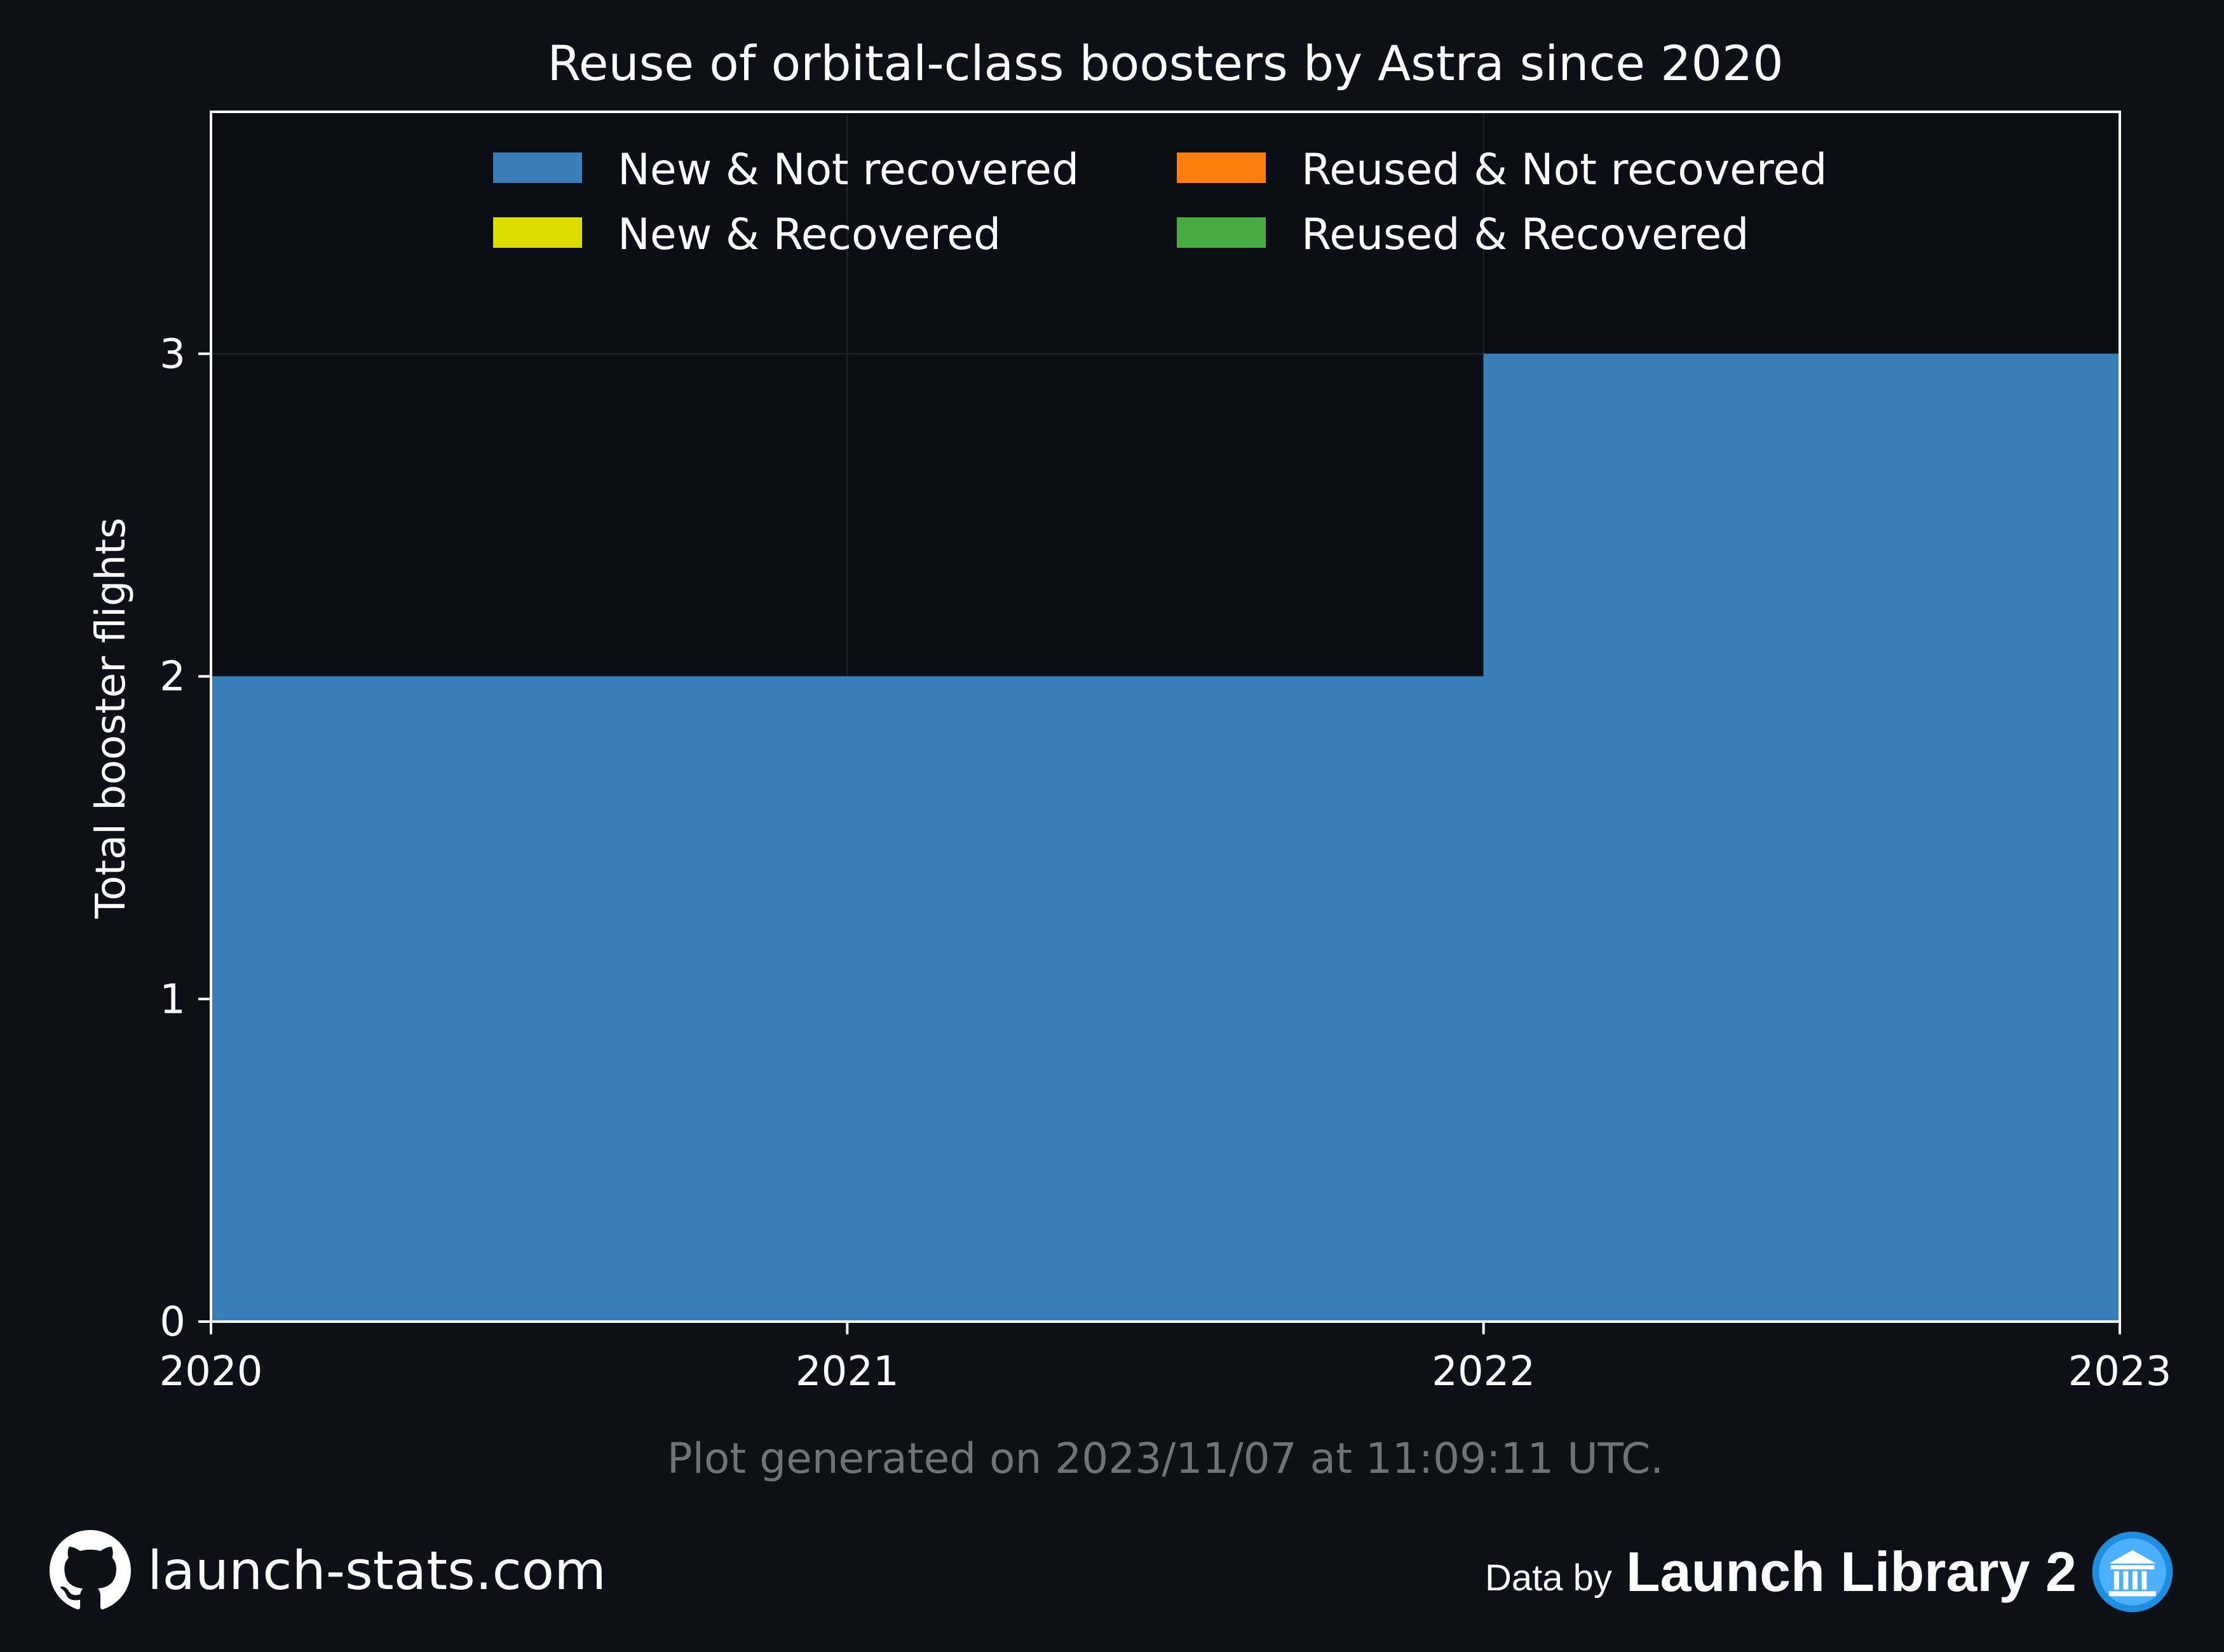 The height and width of the screenshot is (1652, 2224). I want to click on x-tick-label: 2022, so click(1483, 1371).